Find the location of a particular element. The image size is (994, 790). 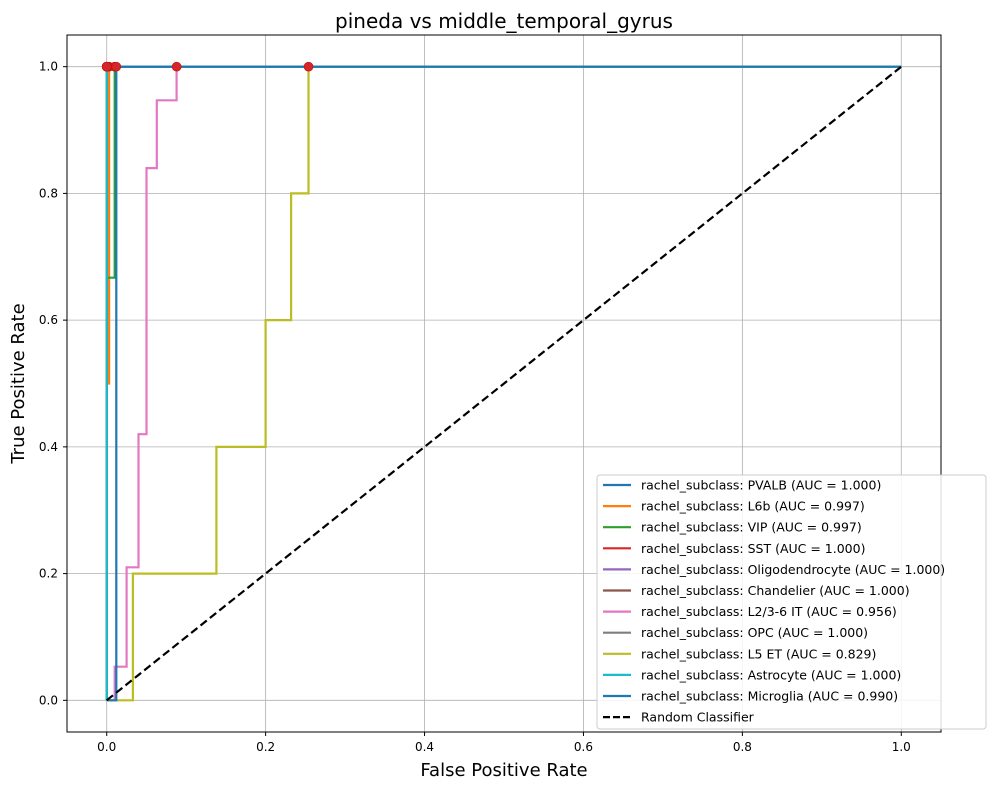

legend-label-9: rachel_subclass: Astrocyte (AUC = 1.000) is located at coordinates (771, 674).